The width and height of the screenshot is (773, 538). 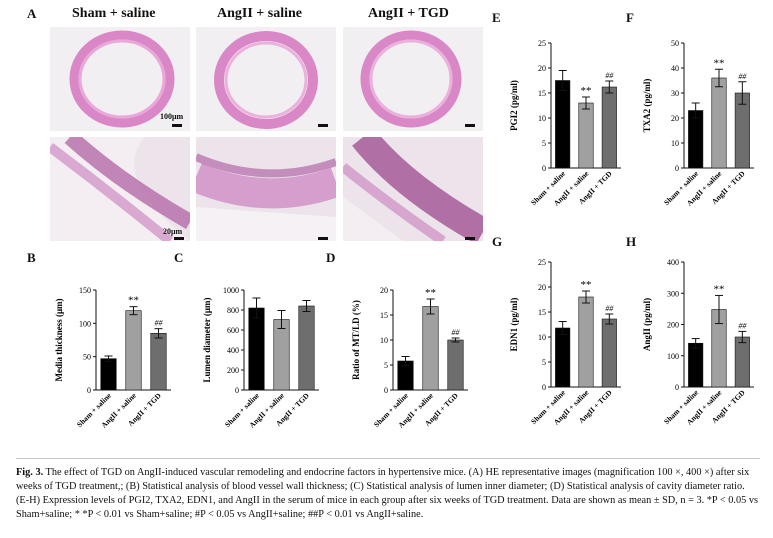 I want to click on panel-letter-a: A, so click(x=32, y=13).